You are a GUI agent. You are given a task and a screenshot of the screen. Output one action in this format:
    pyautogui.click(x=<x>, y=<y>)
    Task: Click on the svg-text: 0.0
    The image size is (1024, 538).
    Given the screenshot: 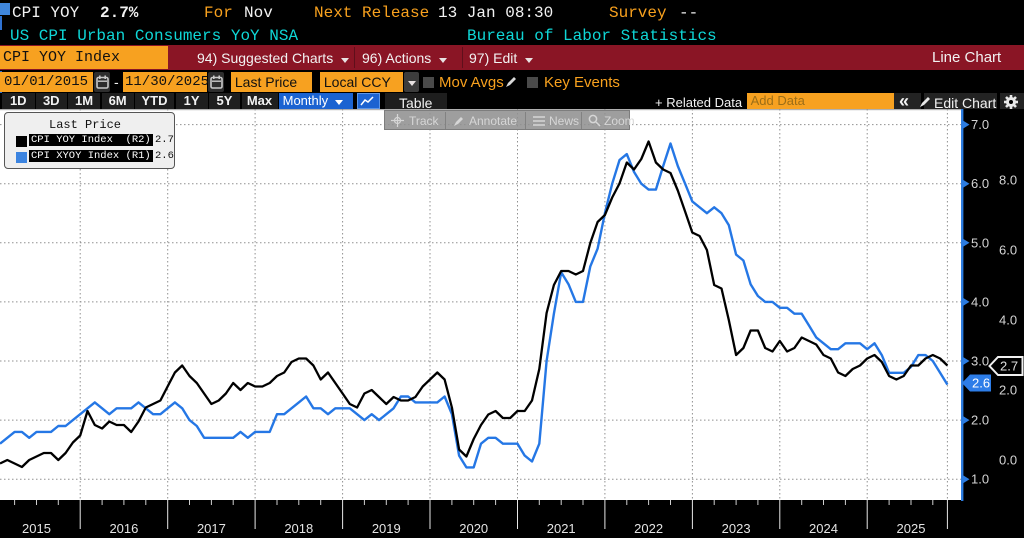 What is the action you would take?
    pyautogui.click(x=1008, y=460)
    